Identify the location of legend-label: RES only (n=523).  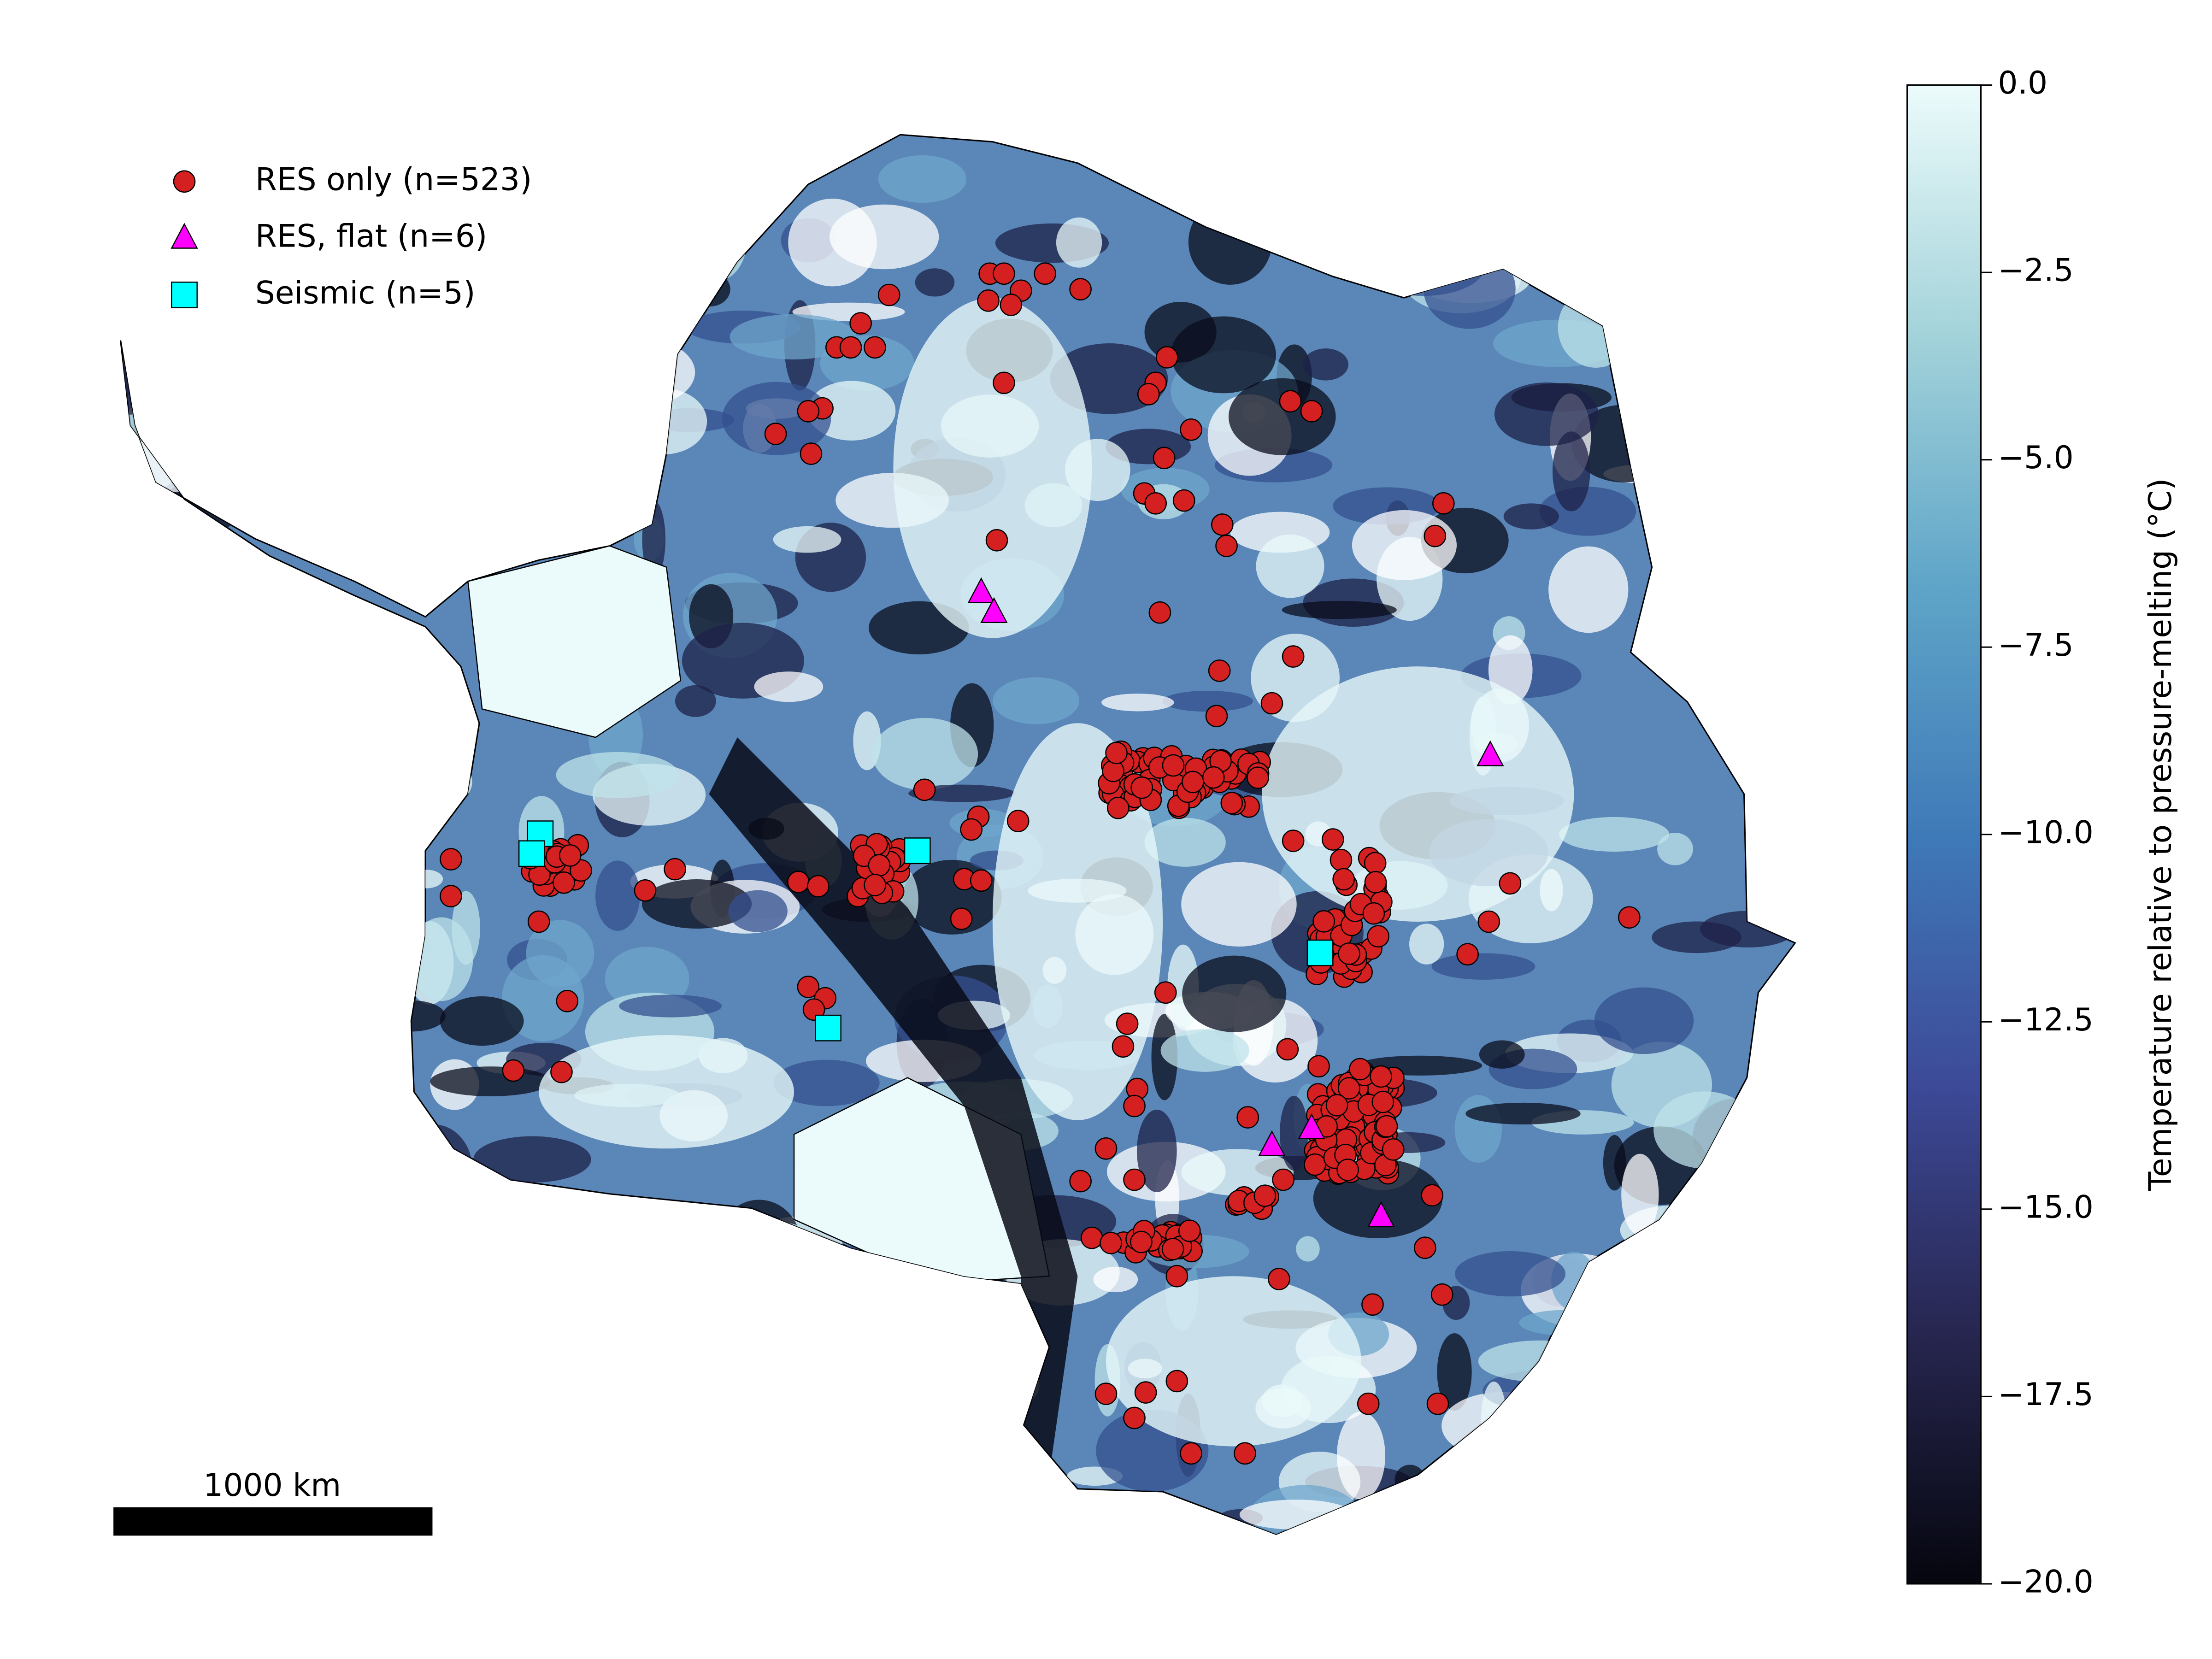
(393, 179).